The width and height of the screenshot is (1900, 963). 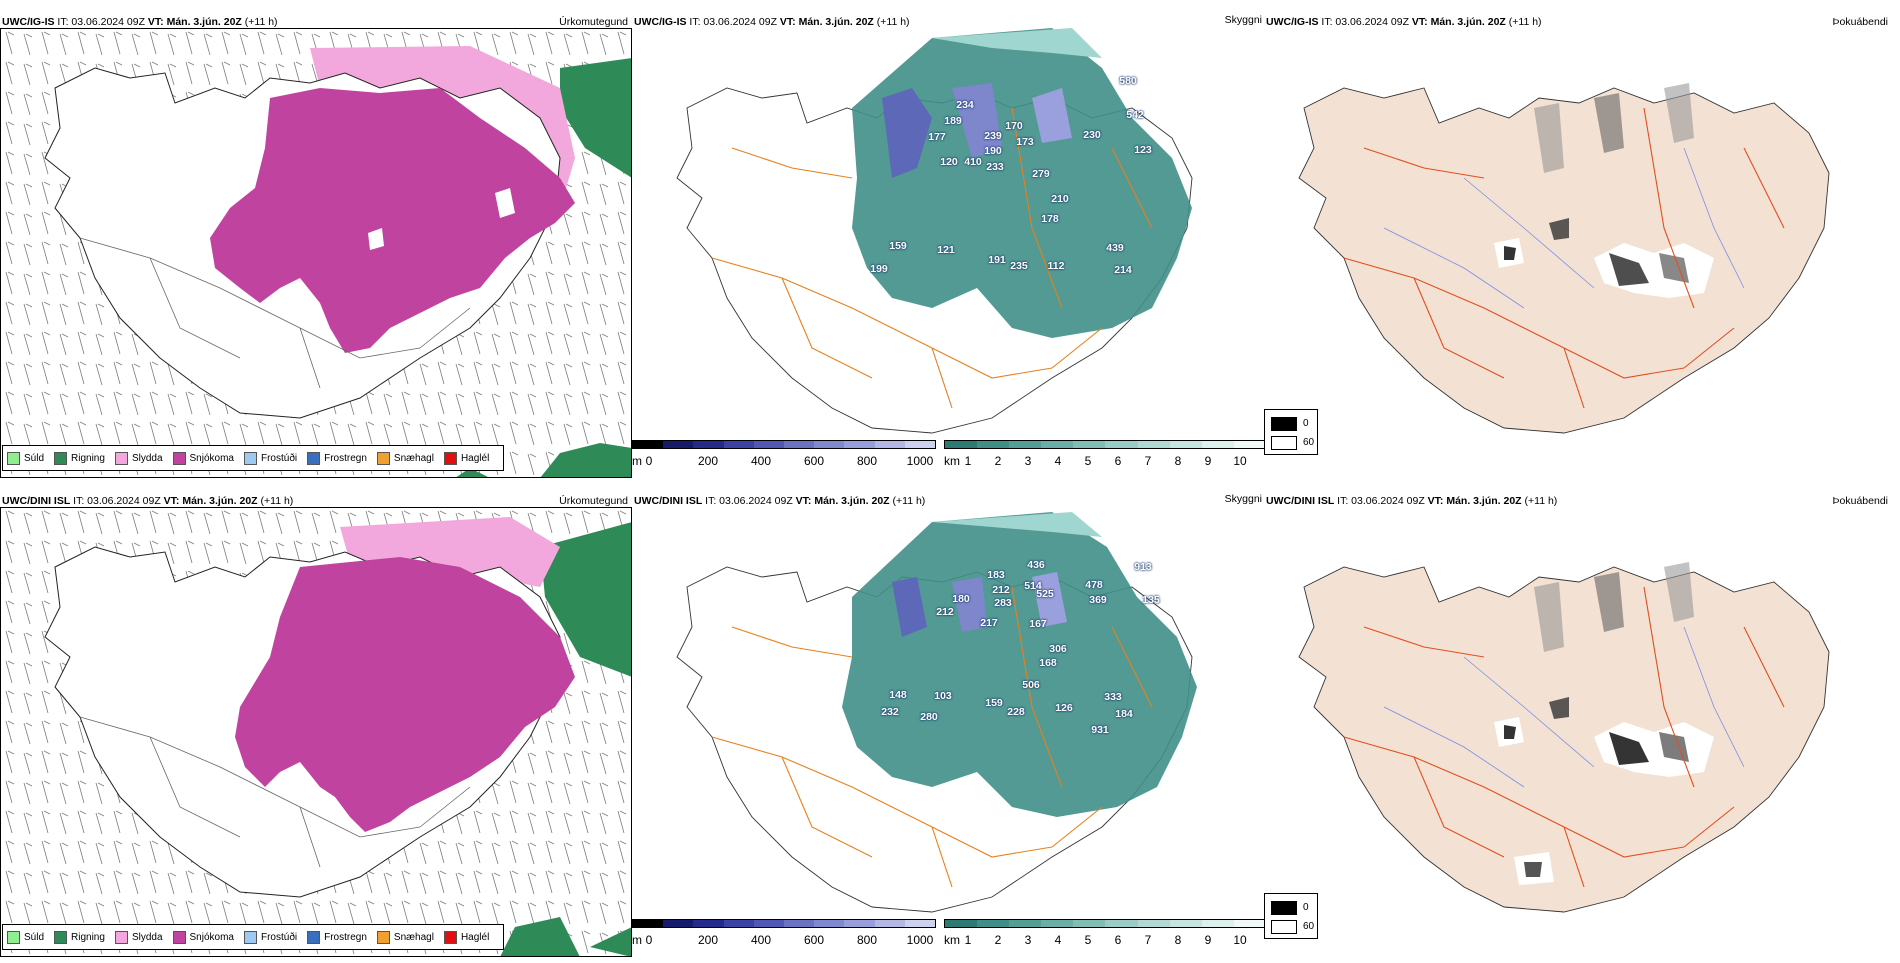 What do you see at coordinates (1135, 115) in the screenshot?
I see `visibility-value: 542` at bounding box center [1135, 115].